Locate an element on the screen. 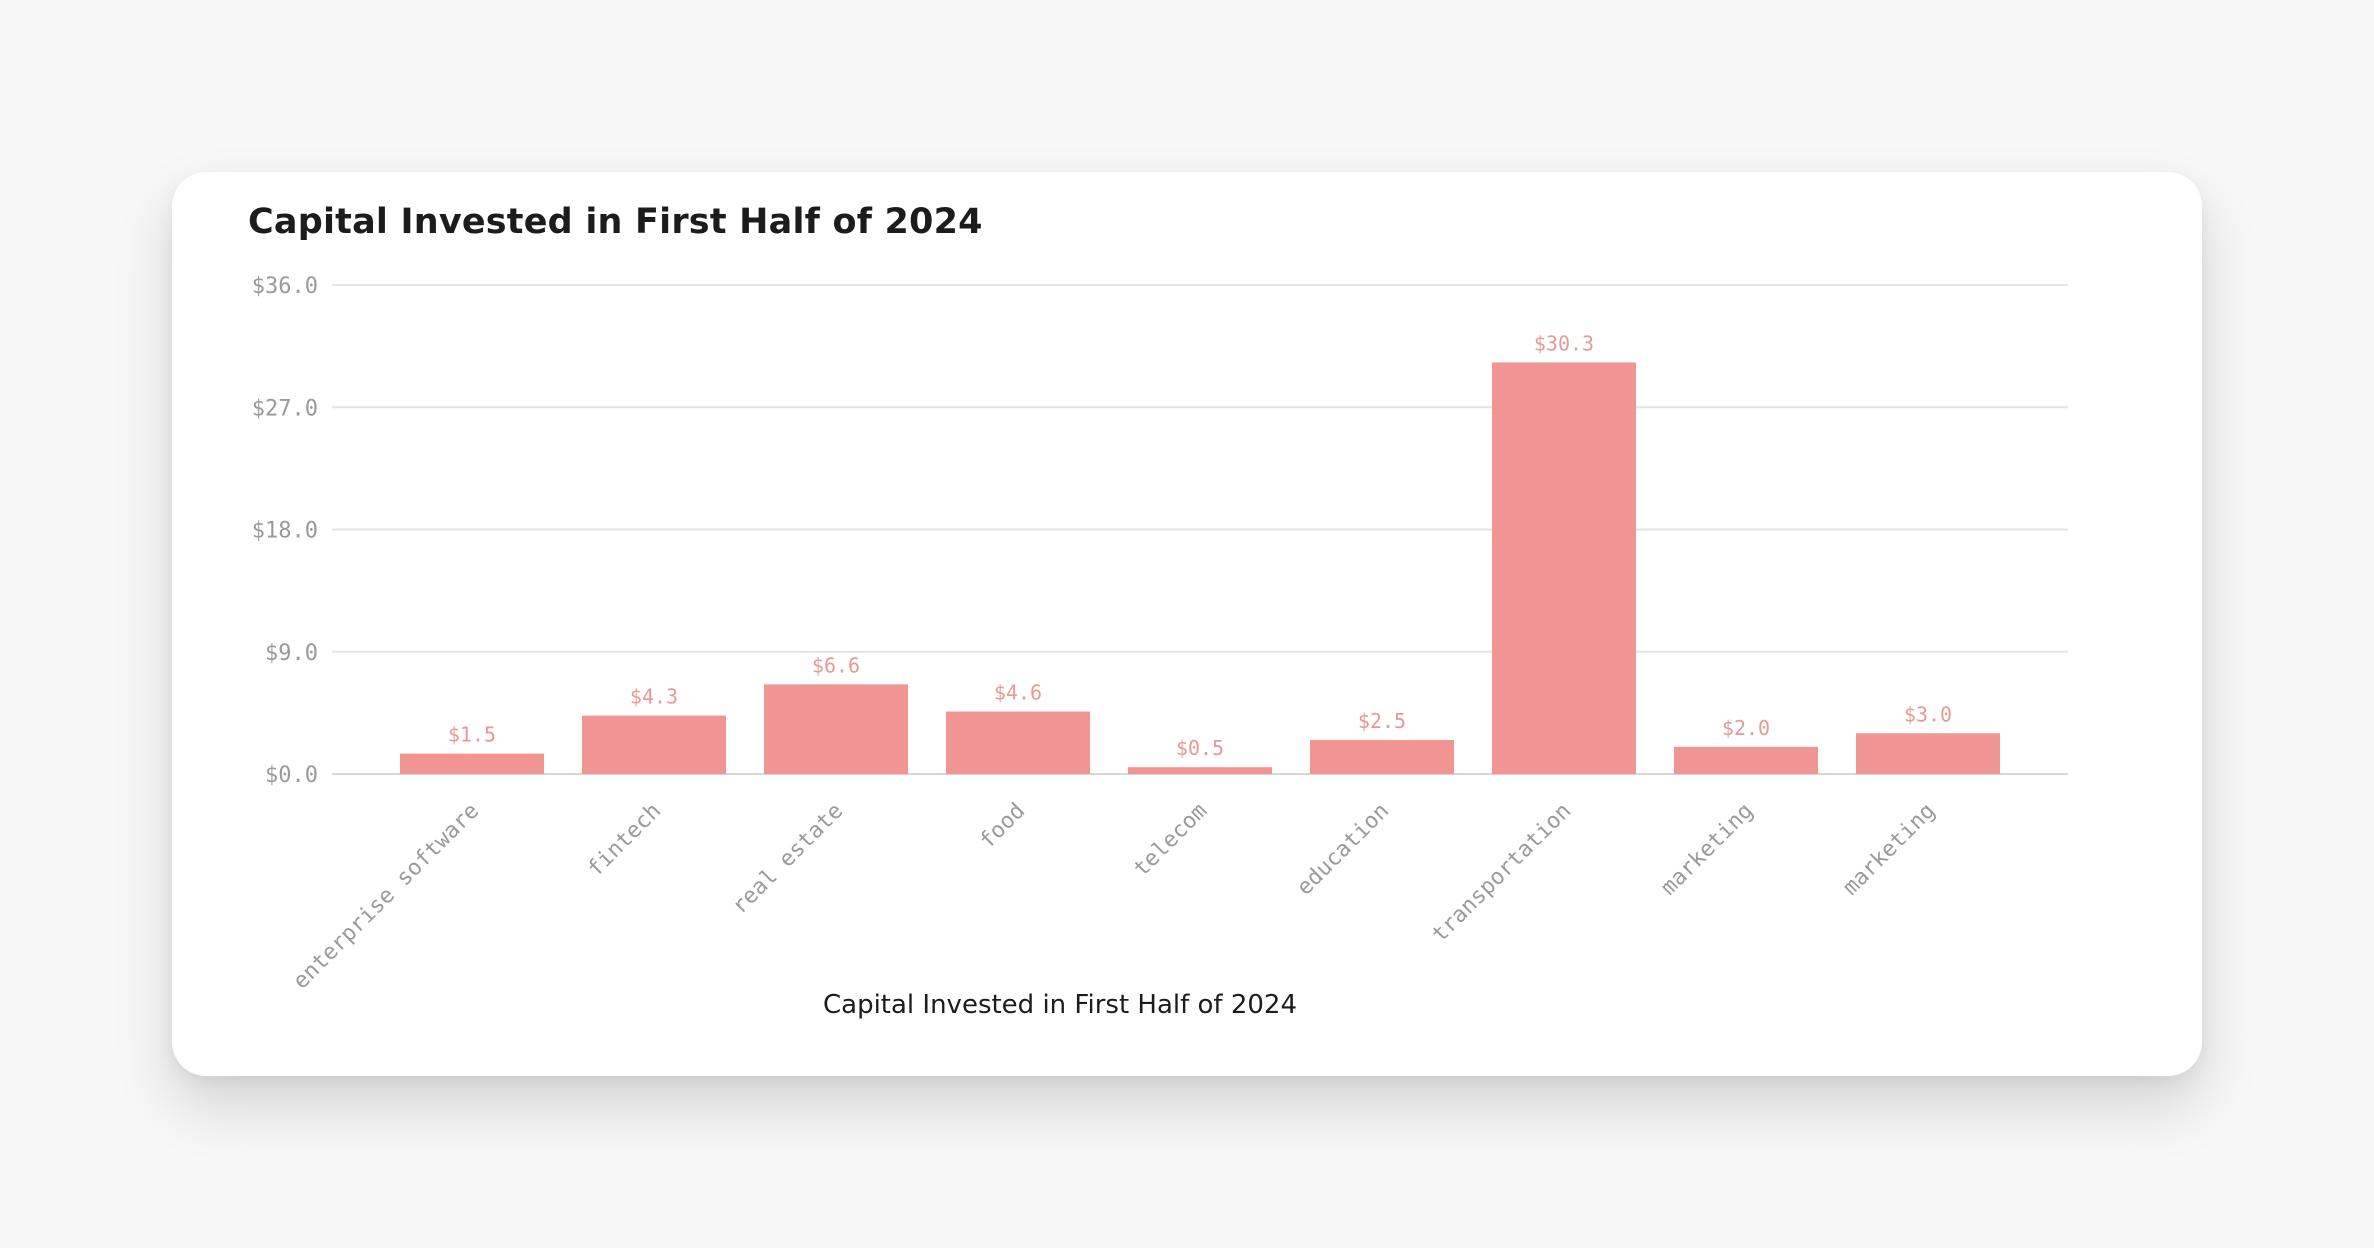  data-label: $0.5 is located at coordinates (1200, 748).